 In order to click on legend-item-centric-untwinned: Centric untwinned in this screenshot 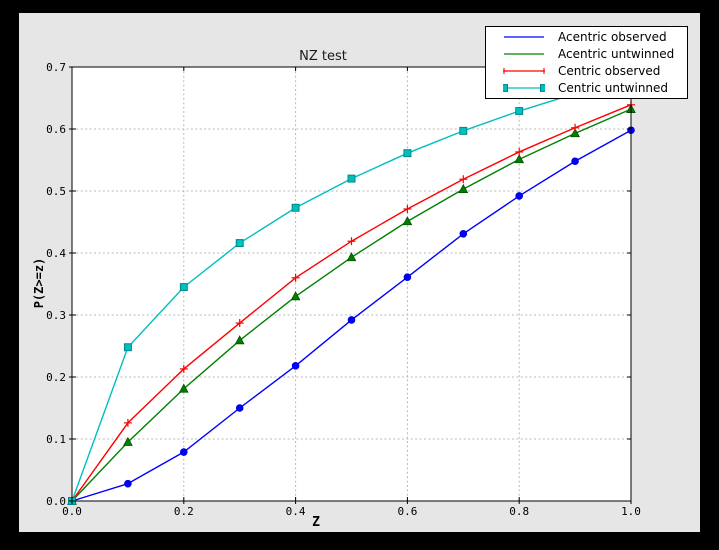, I will do `click(593, 88)`.